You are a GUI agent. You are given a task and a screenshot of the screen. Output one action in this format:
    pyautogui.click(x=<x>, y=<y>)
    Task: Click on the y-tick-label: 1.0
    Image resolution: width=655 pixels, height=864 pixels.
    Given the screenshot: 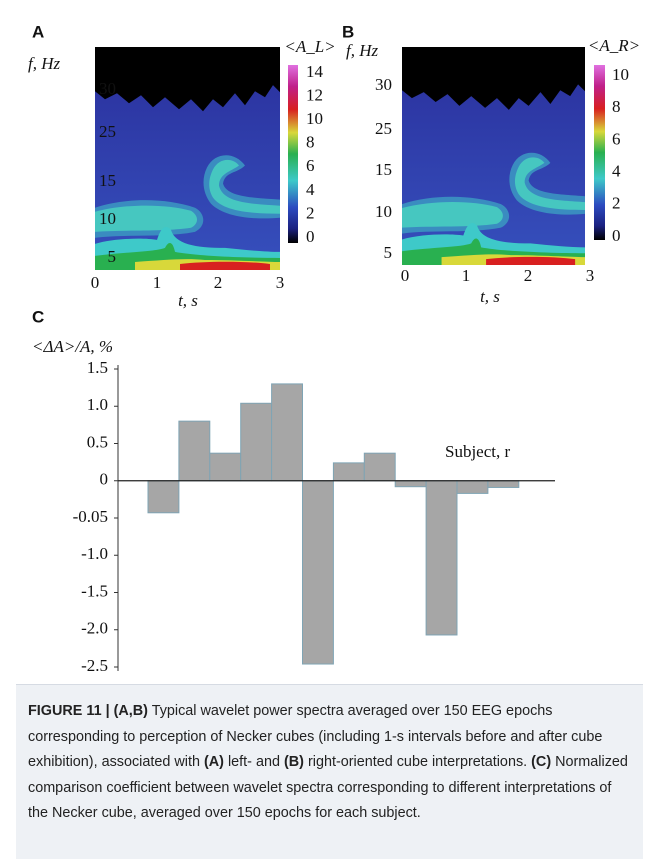 What is the action you would take?
    pyautogui.click(x=97, y=404)
    